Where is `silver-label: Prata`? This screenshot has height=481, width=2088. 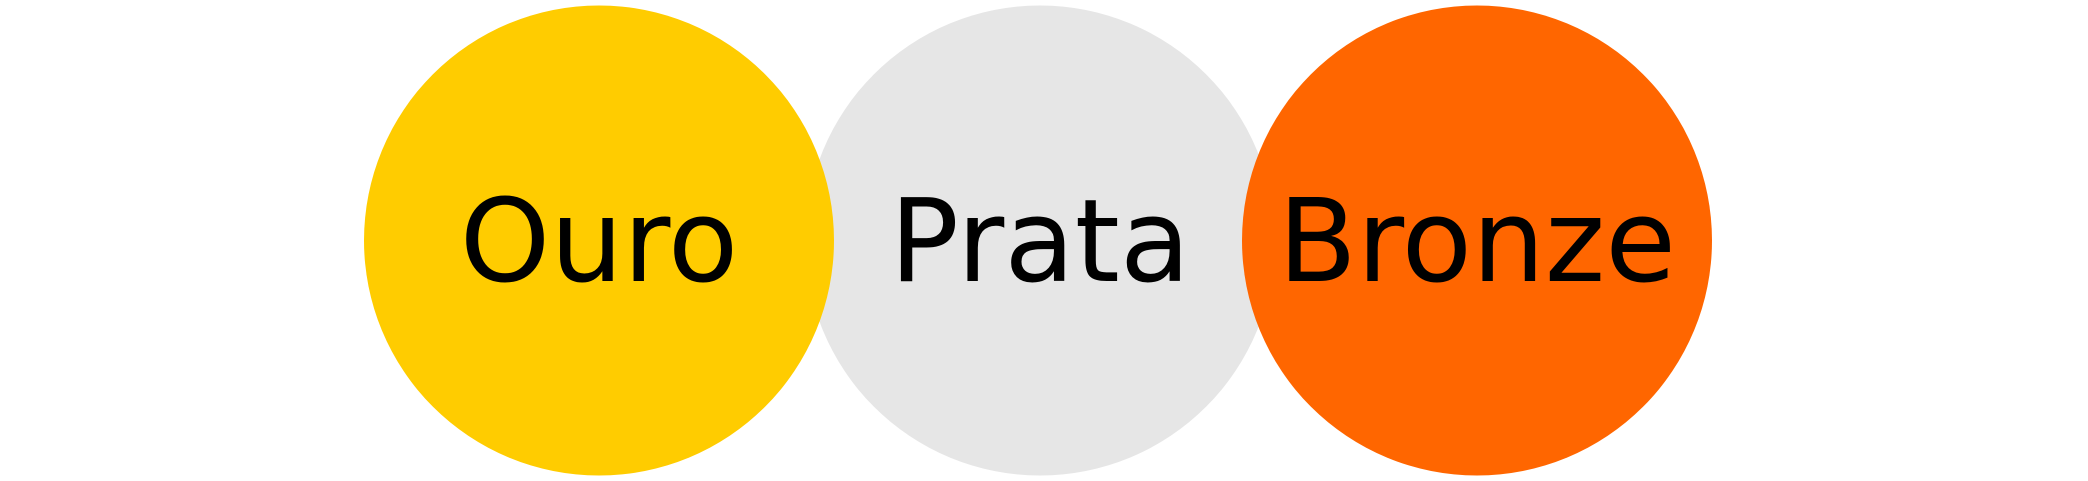 silver-label: Prata is located at coordinates (1040, 242).